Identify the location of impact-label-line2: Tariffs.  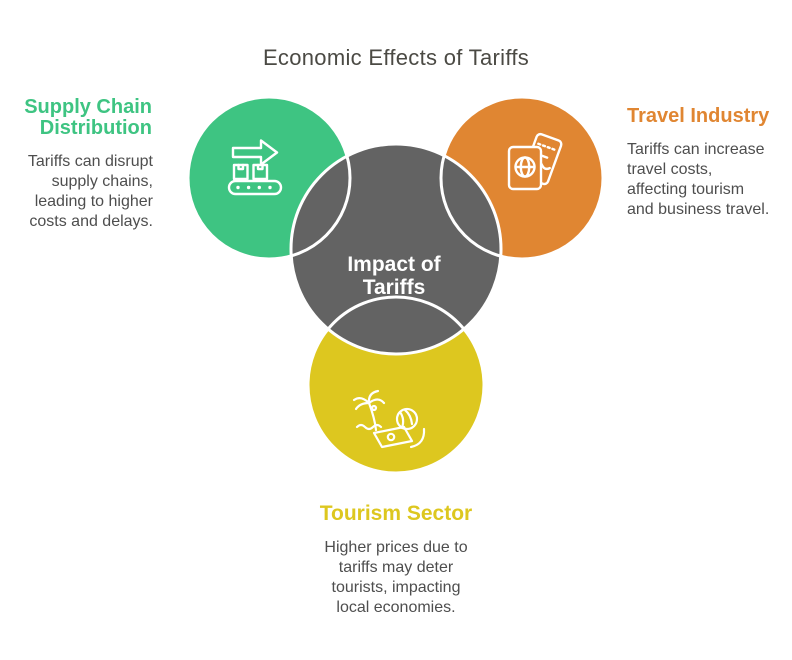
(394, 287).